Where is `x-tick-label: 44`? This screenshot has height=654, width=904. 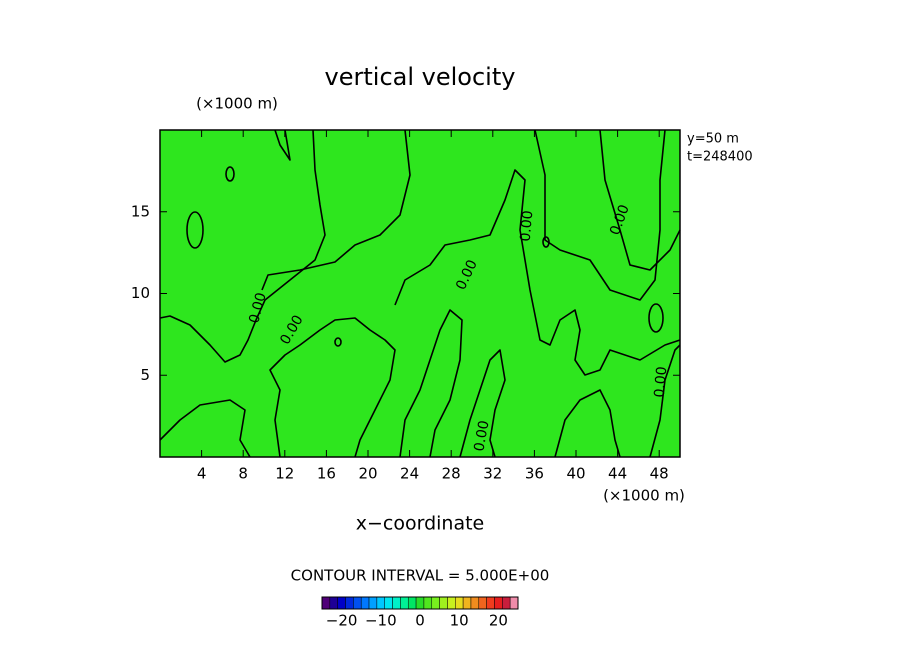
x-tick-label: 44 is located at coordinates (617, 474).